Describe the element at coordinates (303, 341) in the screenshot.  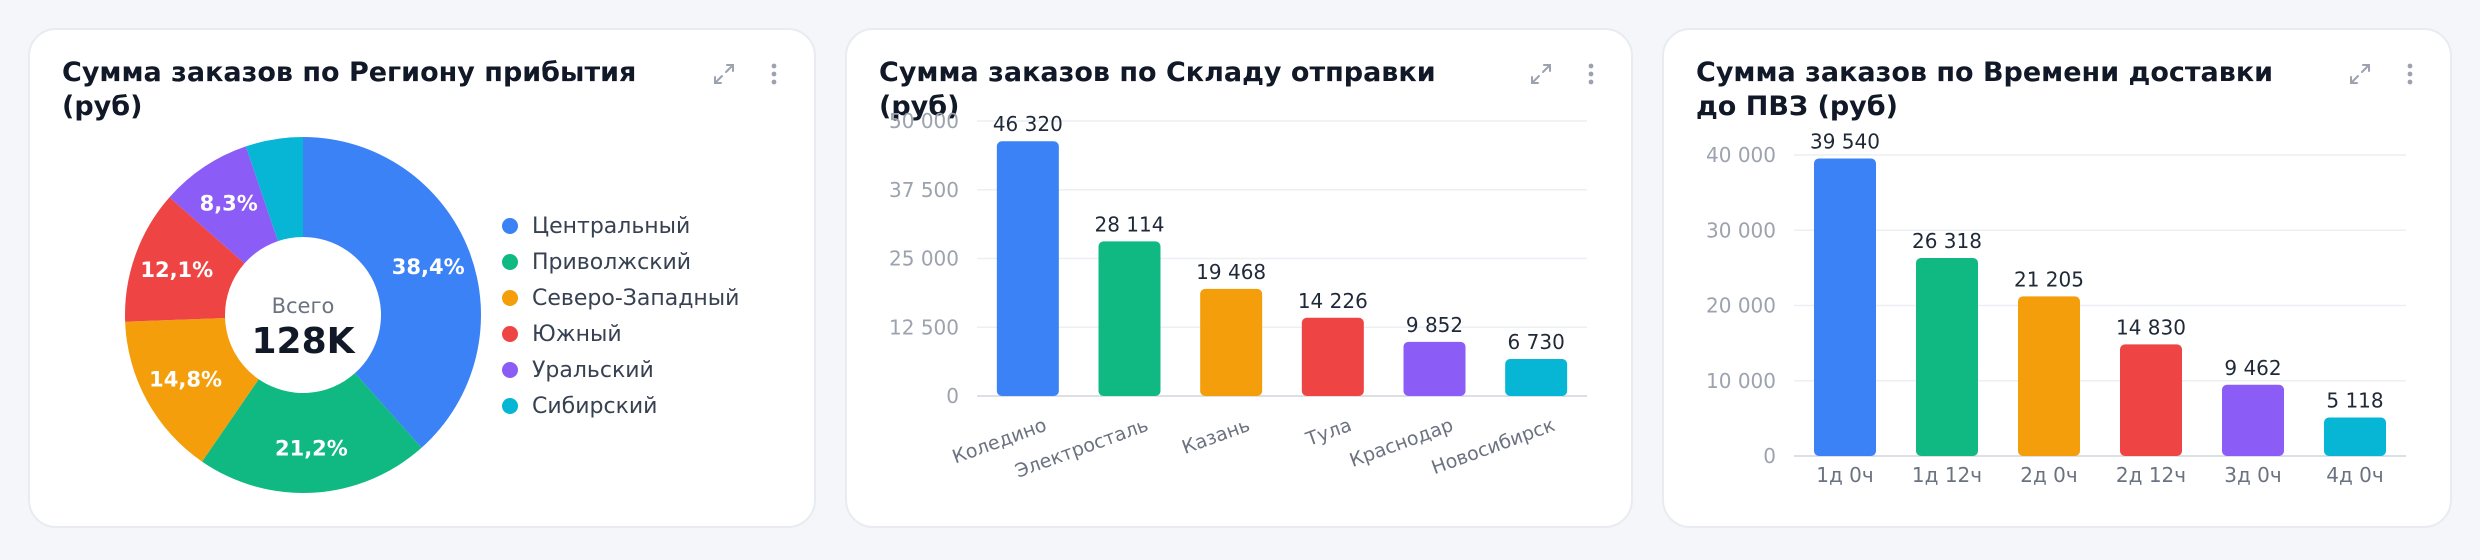
I see `donut-center-value: 128K` at that location.